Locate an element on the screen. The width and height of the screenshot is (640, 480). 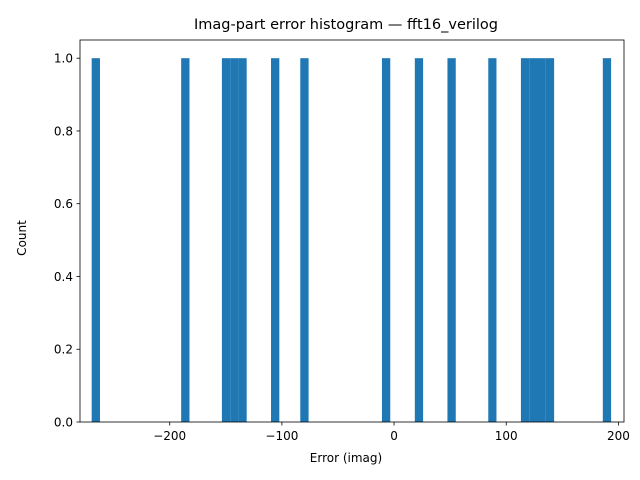
y-tick-label-0: 0.0 is located at coordinates (63, 422).